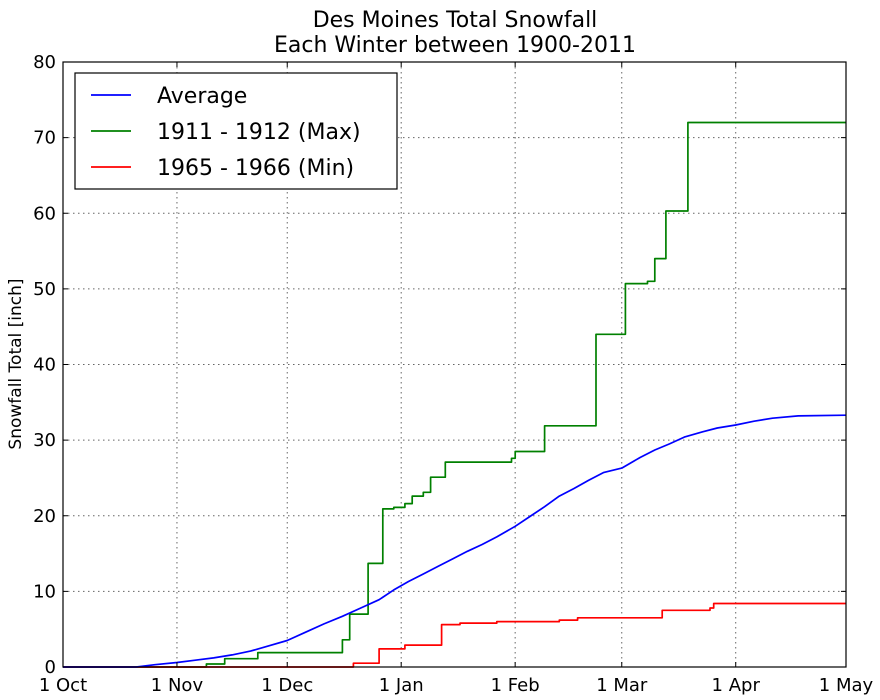 The image size is (880, 700). I want to click on y-tick-label: 60, so click(44, 213).